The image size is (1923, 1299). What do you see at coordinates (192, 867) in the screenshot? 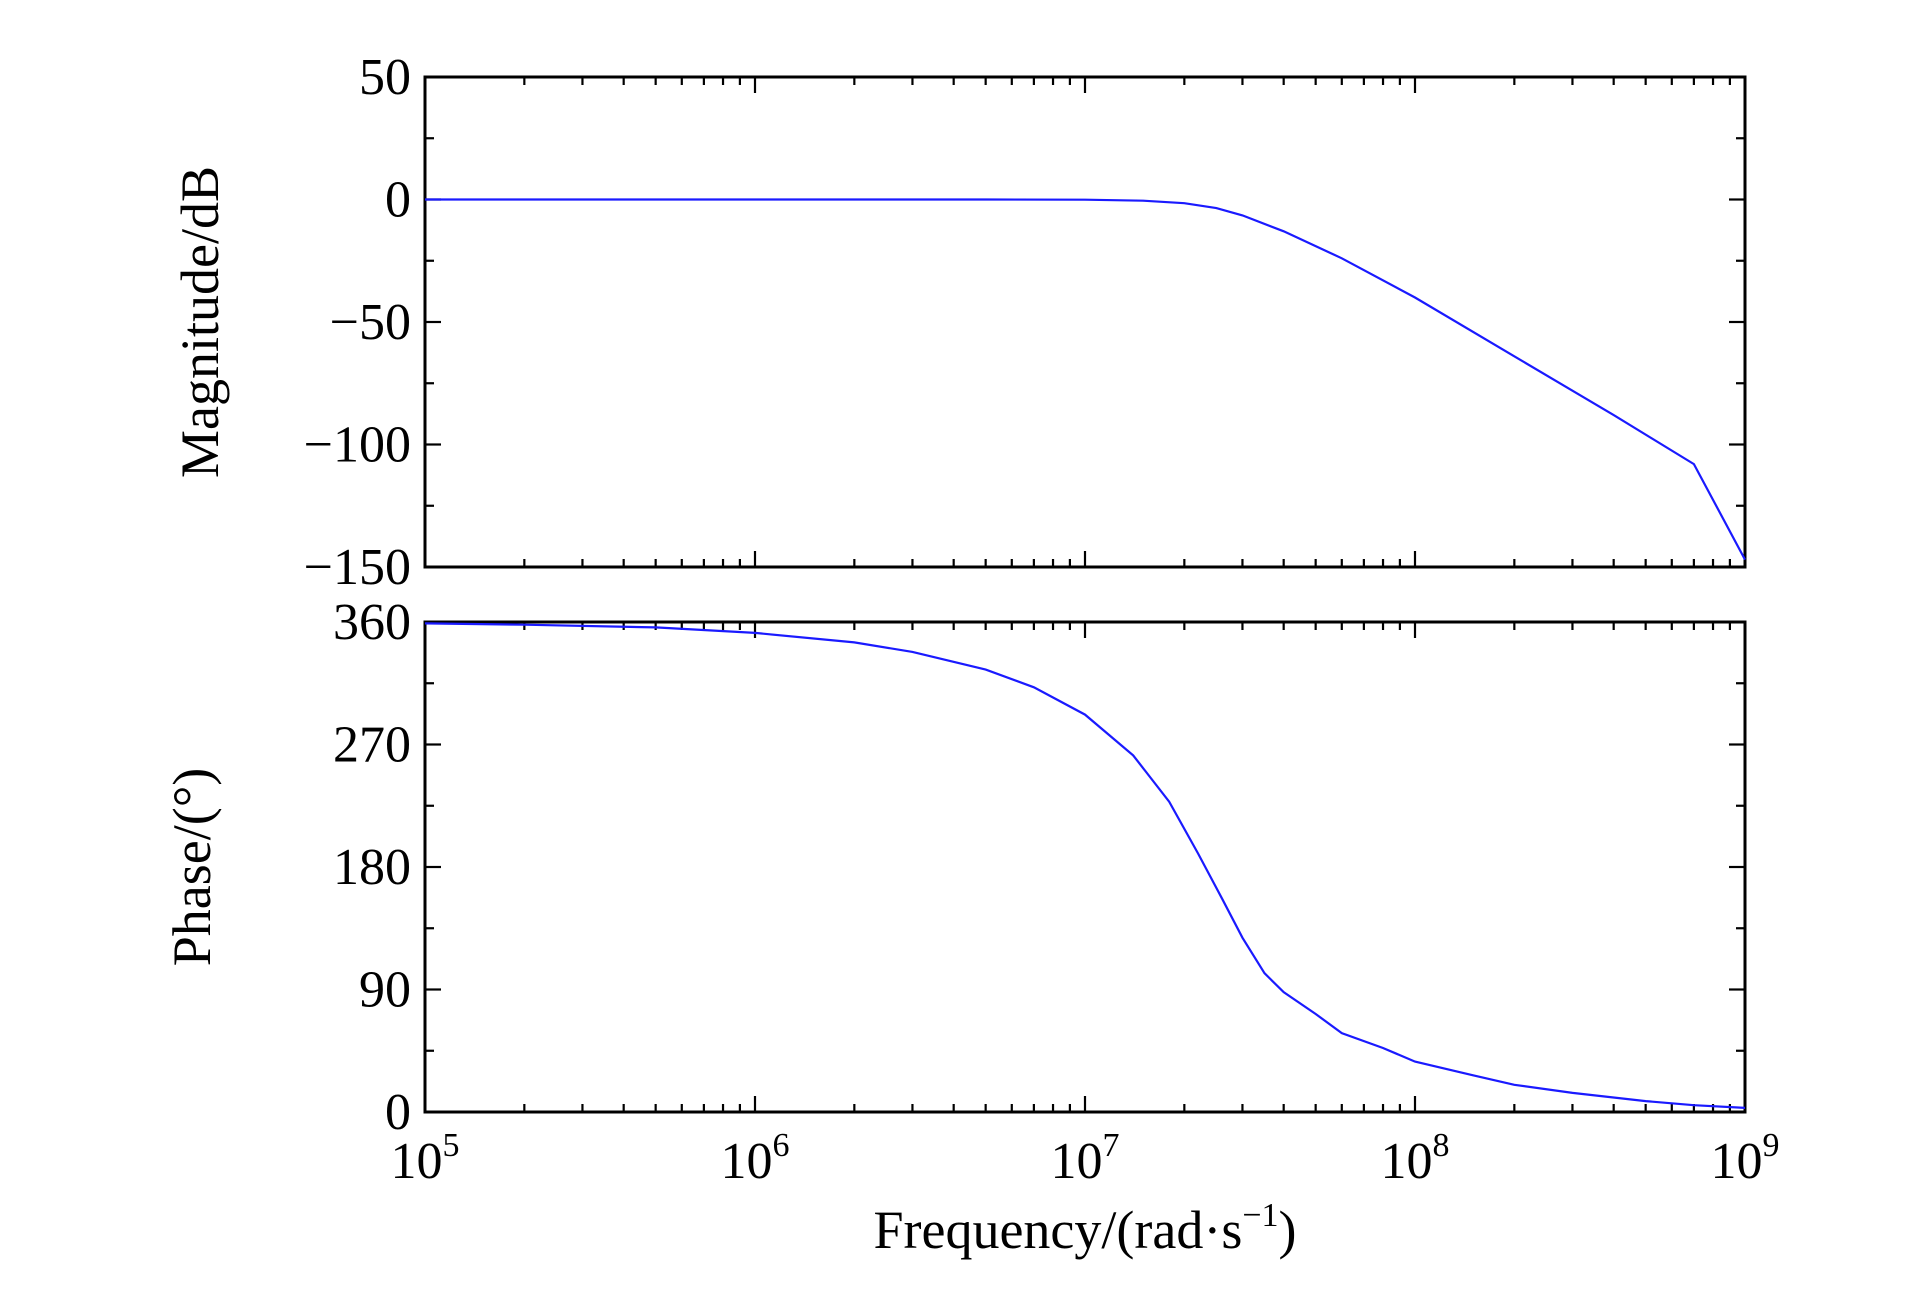
I see `phase-y-axis-title: Phase/(°)` at bounding box center [192, 867].